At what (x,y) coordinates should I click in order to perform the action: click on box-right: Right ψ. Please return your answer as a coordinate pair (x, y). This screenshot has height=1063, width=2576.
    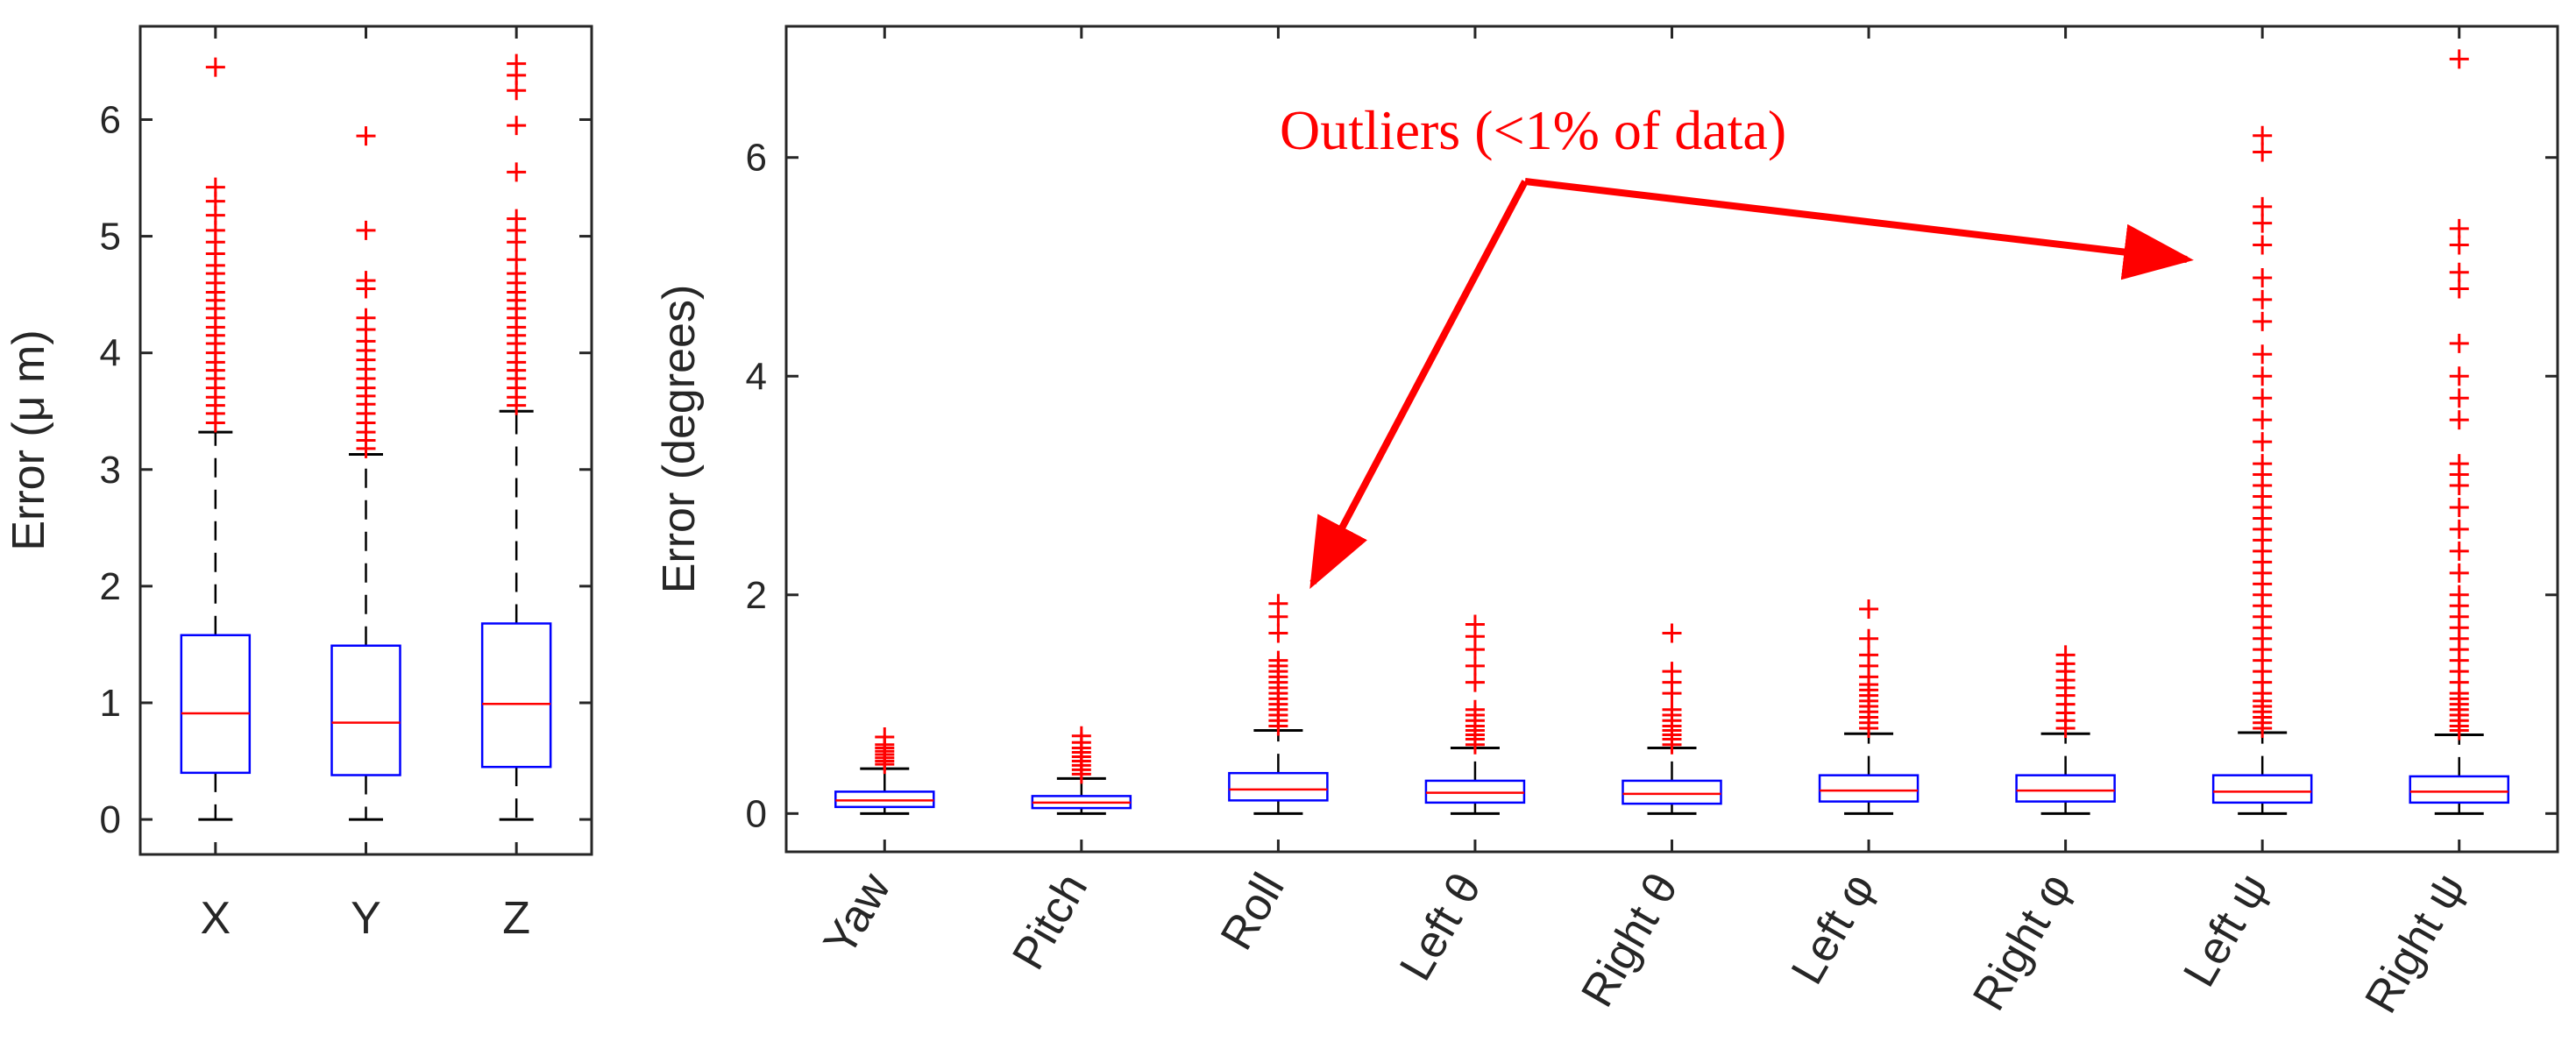
    Looking at the image, I should click on (2432, 524).